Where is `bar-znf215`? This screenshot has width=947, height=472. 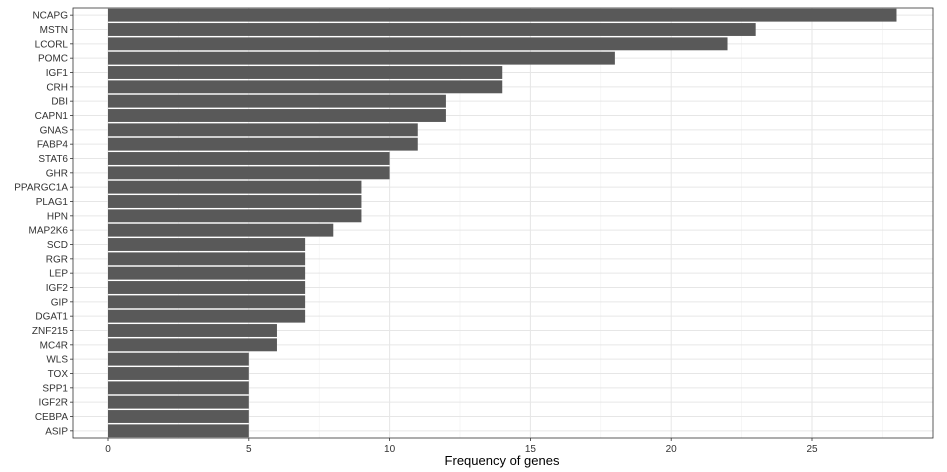 bar-znf215 is located at coordinates (192, 330).